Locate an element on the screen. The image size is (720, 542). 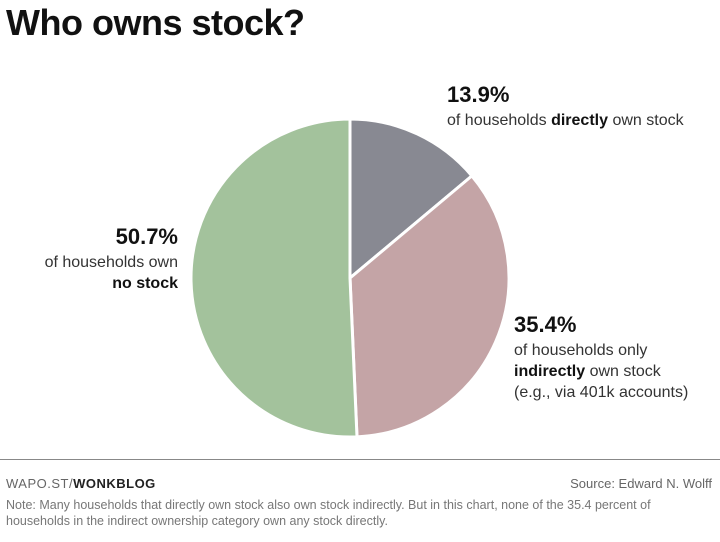
slice-label-direct: 13.9% of households directly own stock is located at coordinates (577, 105).